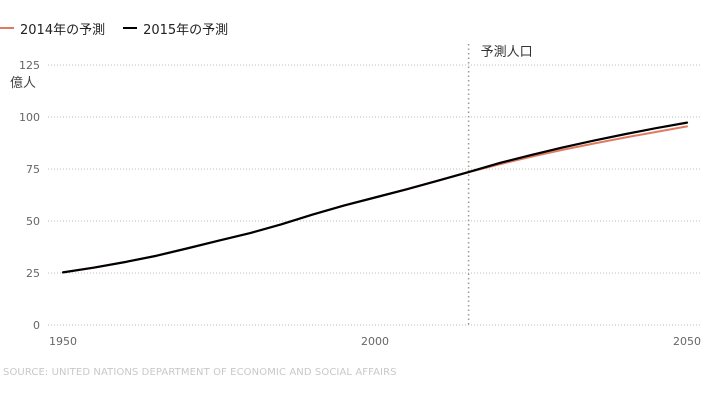  What do you see at coordinates (507, 52) in the screenshot?
I see `projection-label: 予測人口` at bounding box center [507, 52].